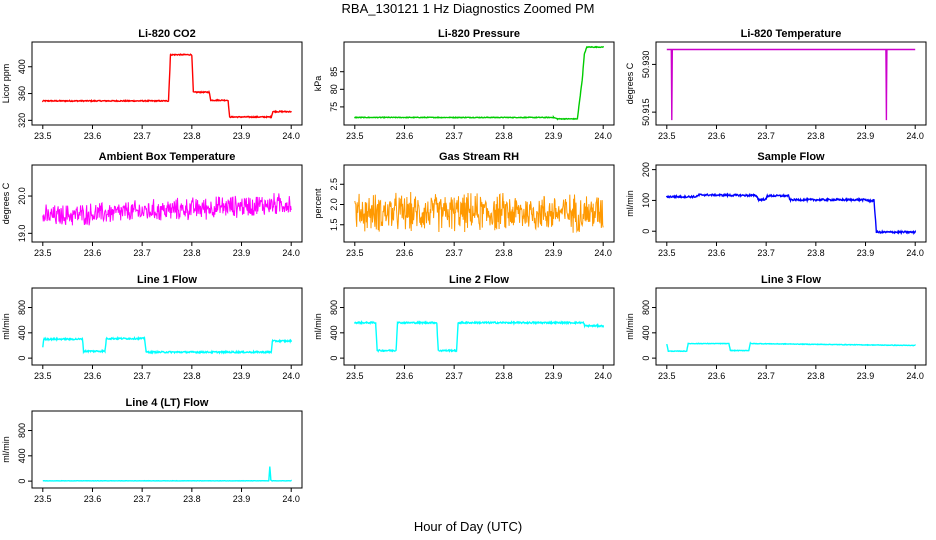  Describe the element at coordinates (22, 120) in the screenshot. I see `y-tick-label: 320` at that location.